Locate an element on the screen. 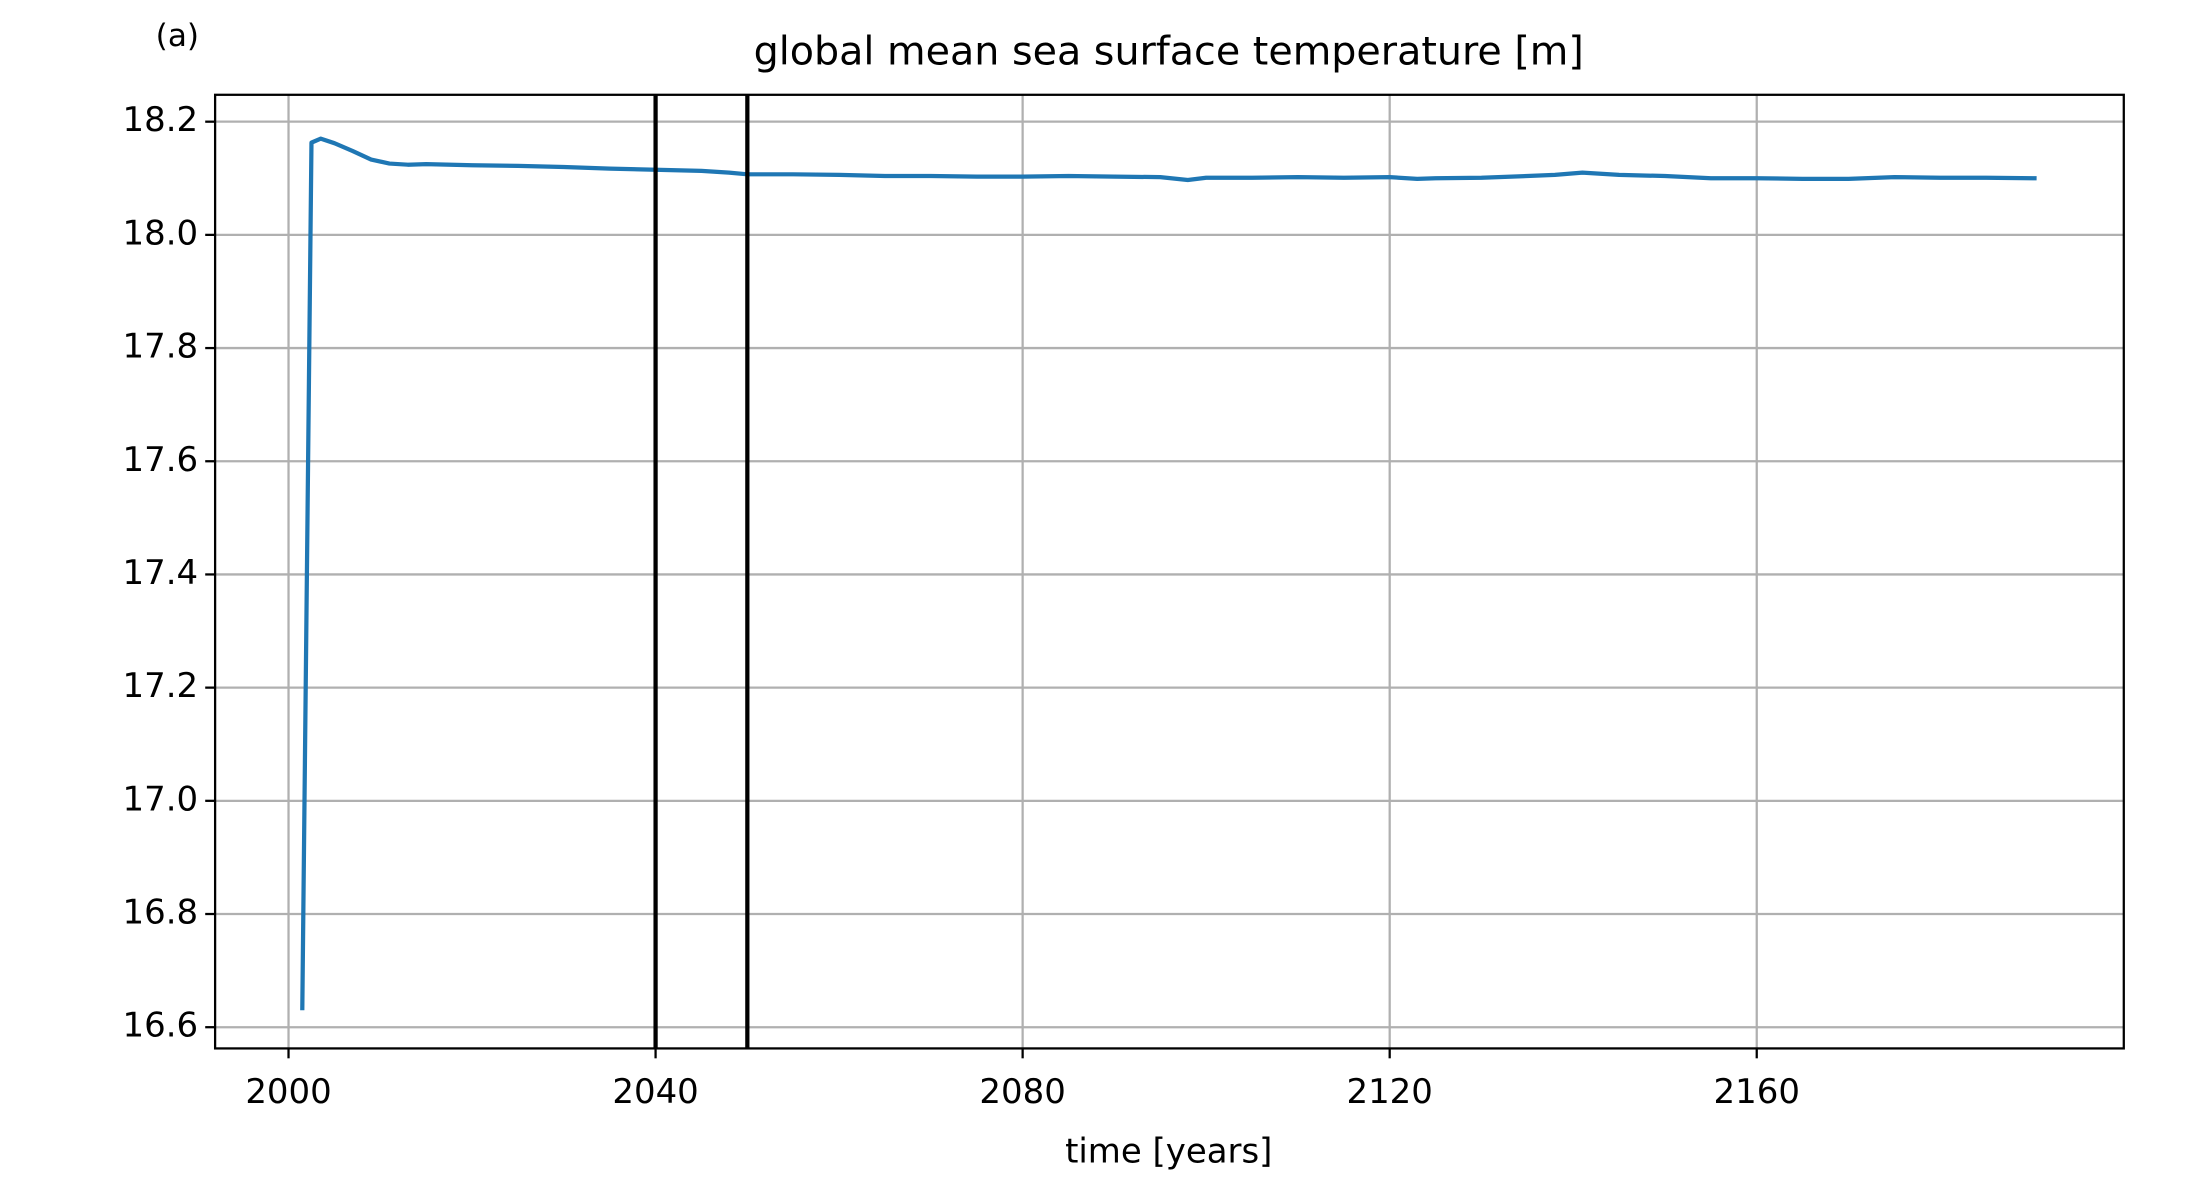  y-tick-label: 18.0 is located at coordinates (161, 233).